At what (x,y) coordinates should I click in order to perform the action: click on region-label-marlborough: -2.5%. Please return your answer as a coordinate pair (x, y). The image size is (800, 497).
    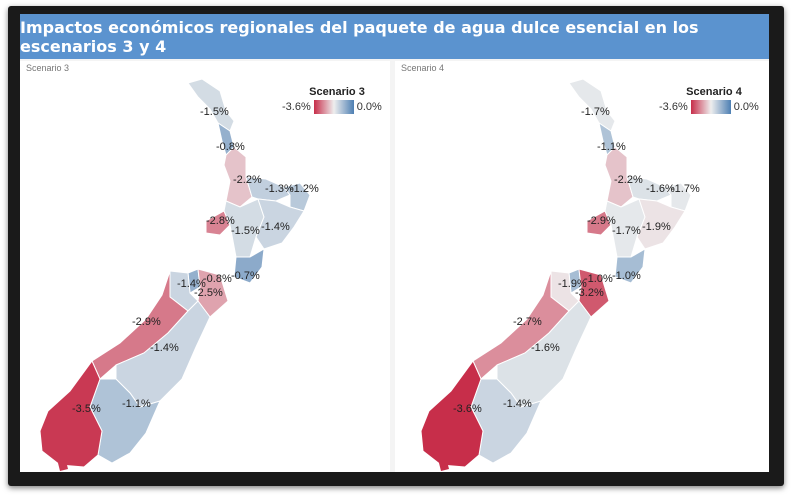
    Looking at the image, I should click on (208, 293).